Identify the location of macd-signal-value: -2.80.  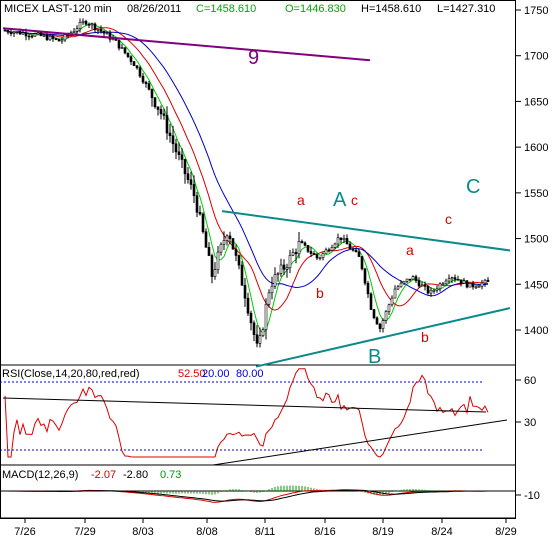
(135, 475).